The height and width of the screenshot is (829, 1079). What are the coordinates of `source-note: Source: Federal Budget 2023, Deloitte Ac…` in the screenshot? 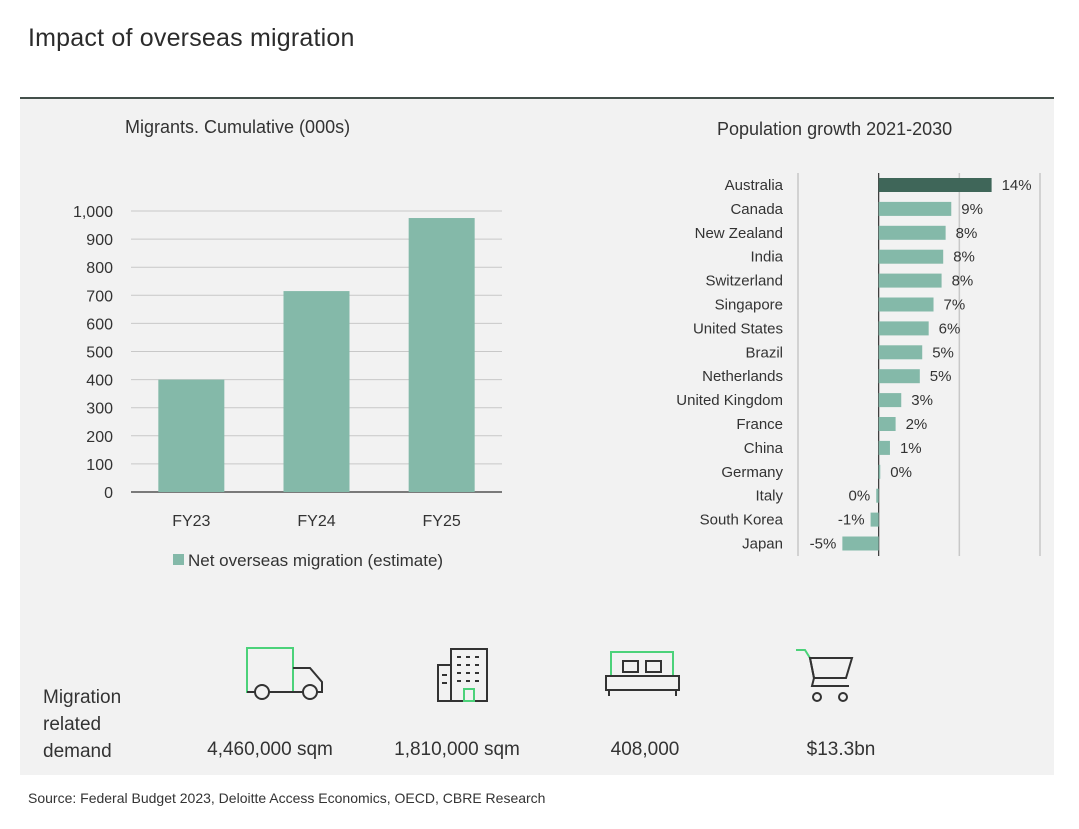 It's located at (287, 798).